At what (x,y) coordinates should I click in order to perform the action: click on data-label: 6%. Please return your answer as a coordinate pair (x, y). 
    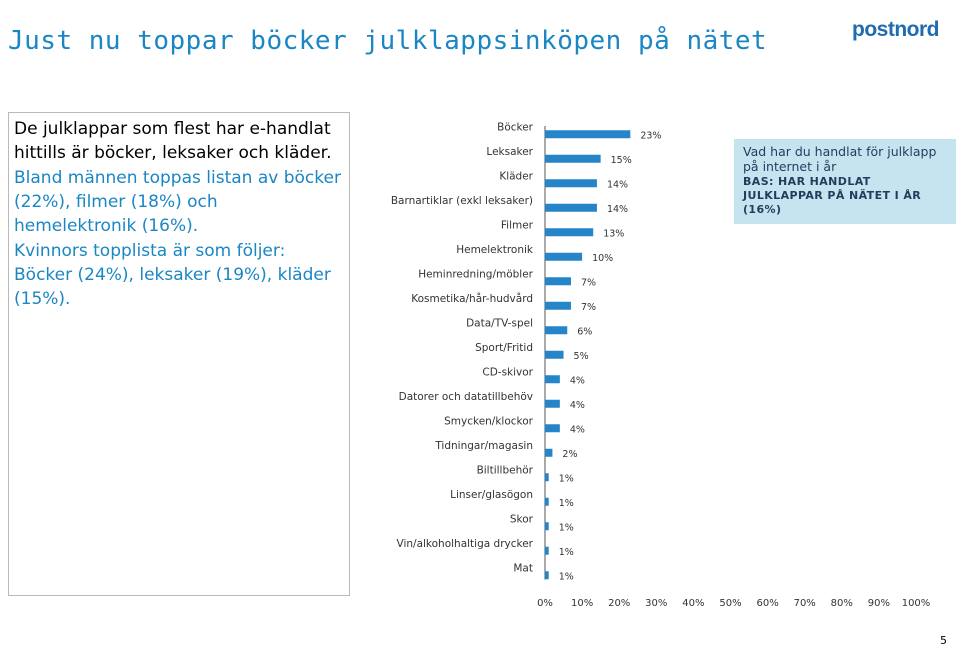
    Looking at the image, I should click on (584, 331).